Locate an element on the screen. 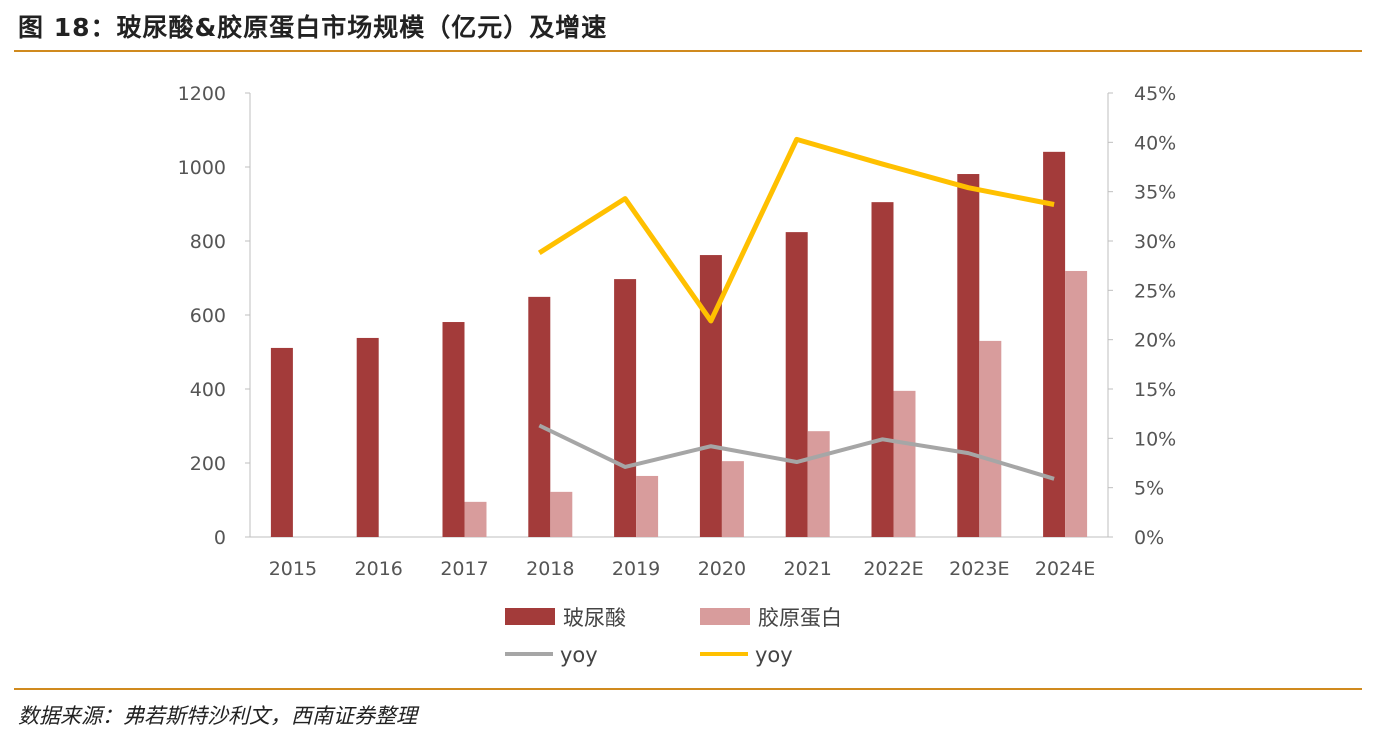  line-yoy-collagen is located at coordinates (796, 230).